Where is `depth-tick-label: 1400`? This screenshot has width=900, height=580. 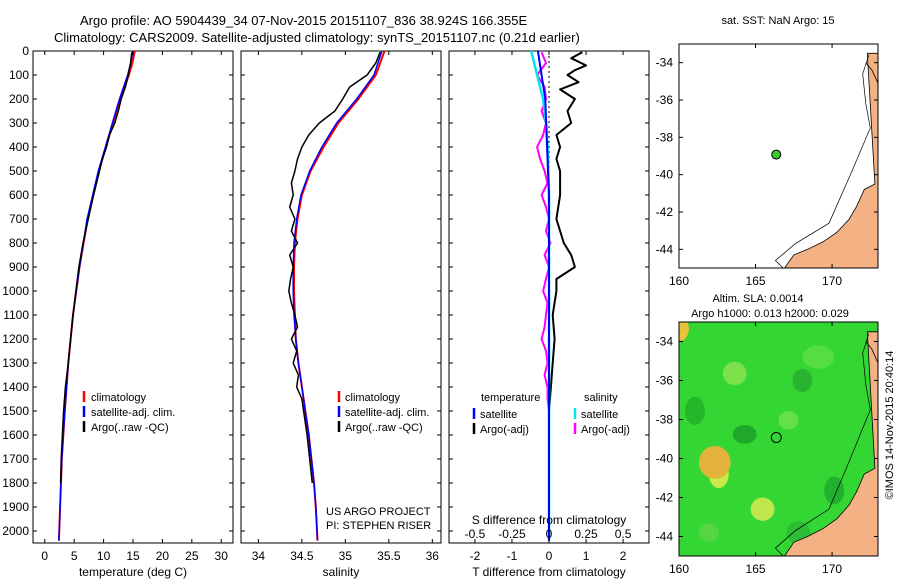
depth-tick-label: 1400 is located at coordinates (15, 387).